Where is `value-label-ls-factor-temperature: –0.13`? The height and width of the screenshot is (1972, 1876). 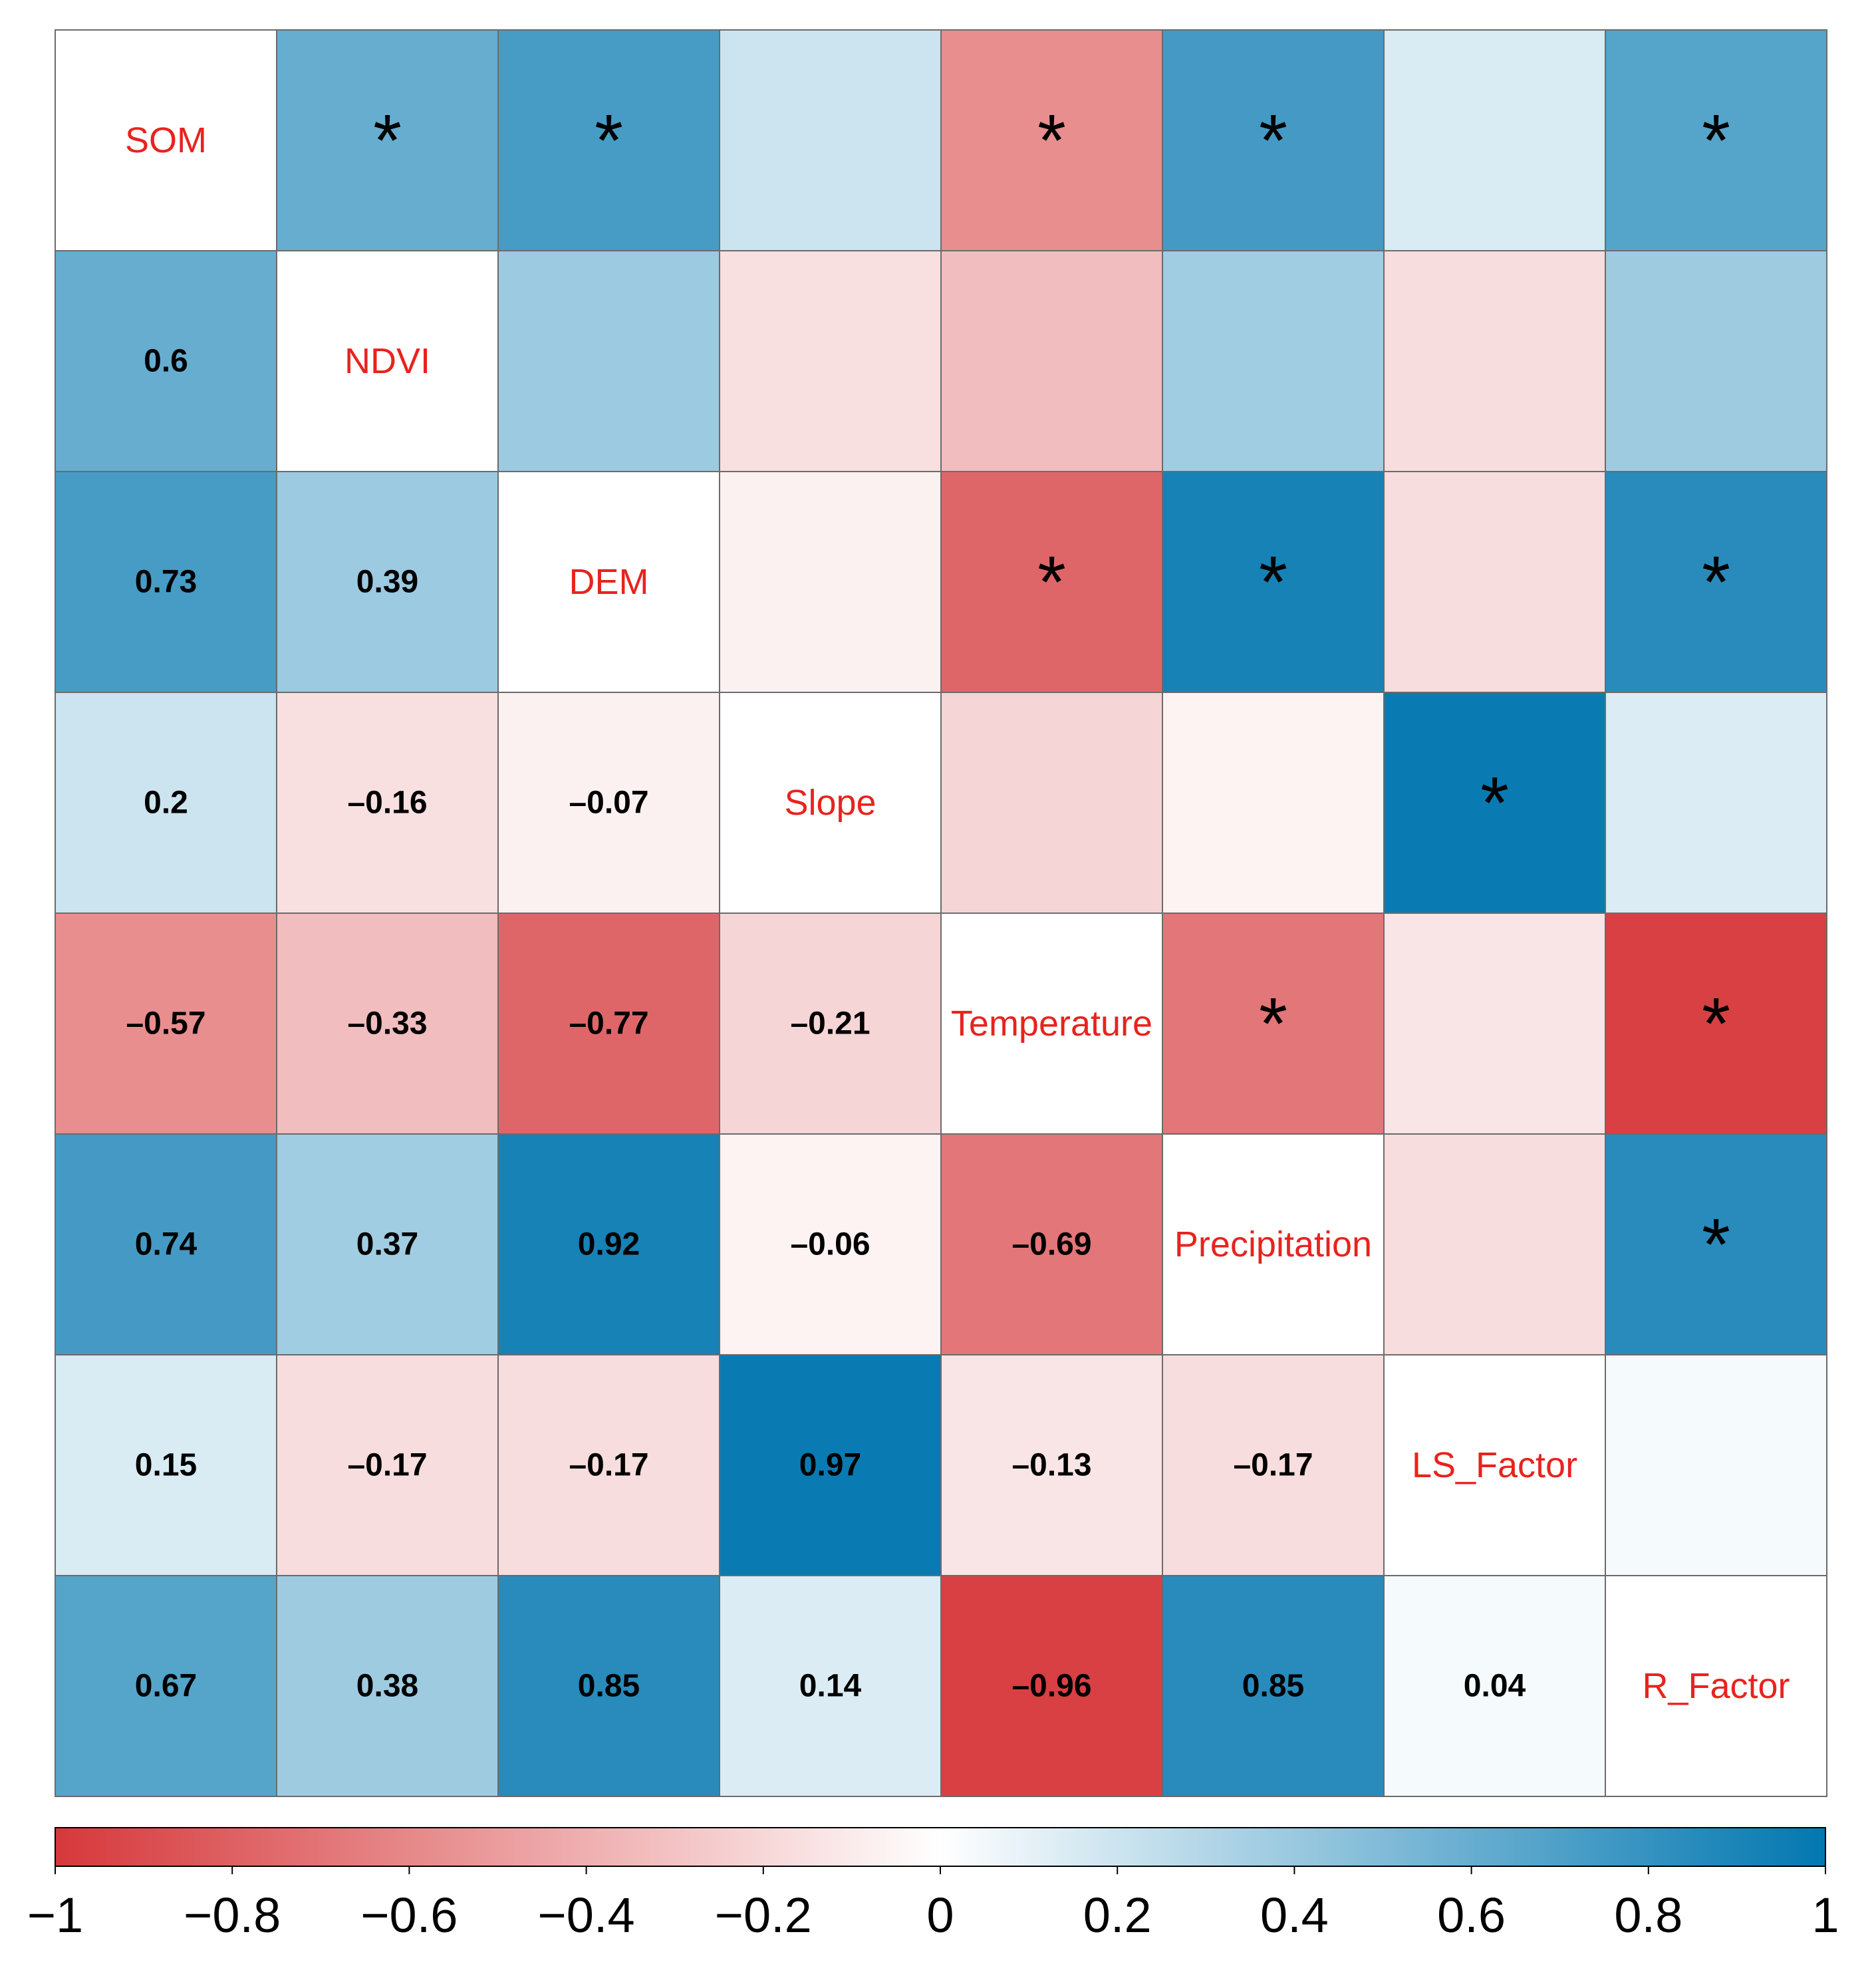
value-label-ls-factor-temperature: –0.13 is located at coordinates (1051, 1465).